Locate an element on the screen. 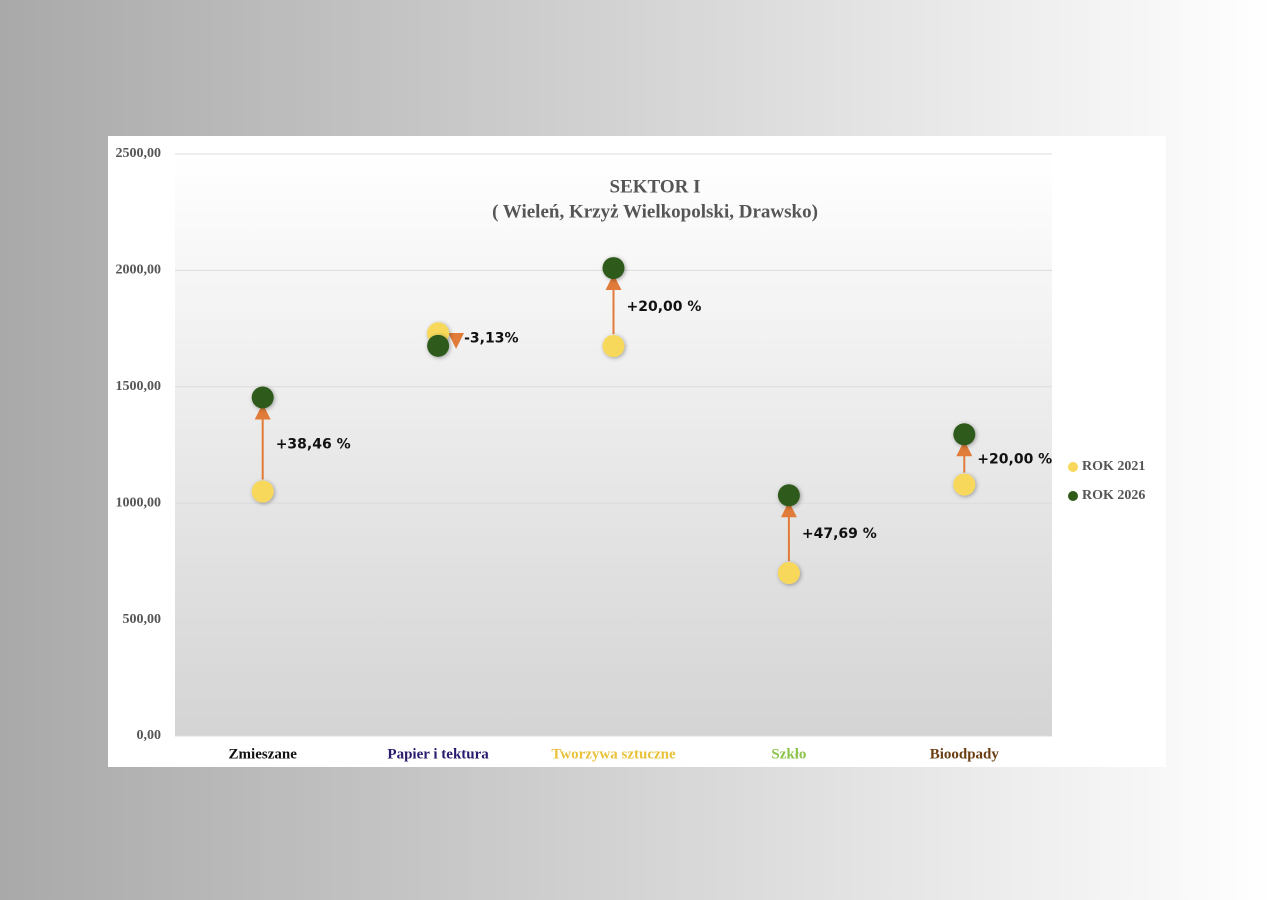  legend-label: ROK 2021 is located at coordinates (1113, 466).